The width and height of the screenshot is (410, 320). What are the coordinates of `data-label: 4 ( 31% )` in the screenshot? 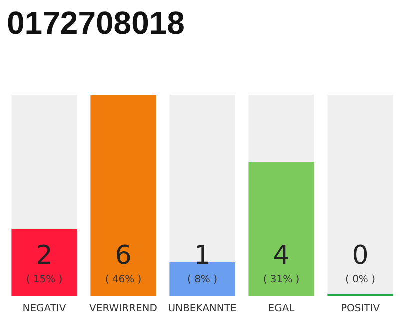 It's located at (281, 263).